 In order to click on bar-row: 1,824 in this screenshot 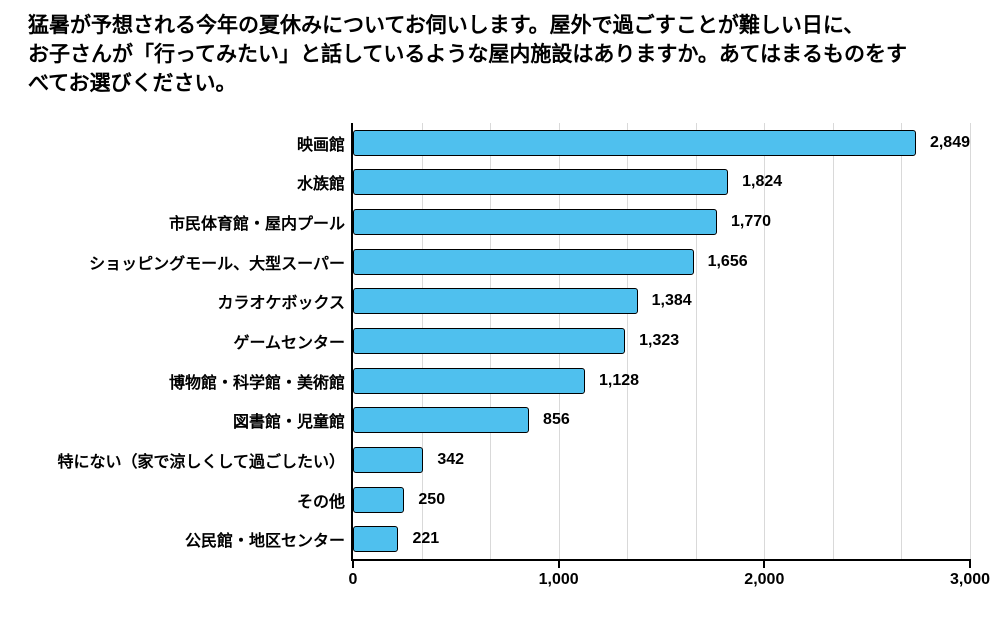, I will do `click(661, 183)`.